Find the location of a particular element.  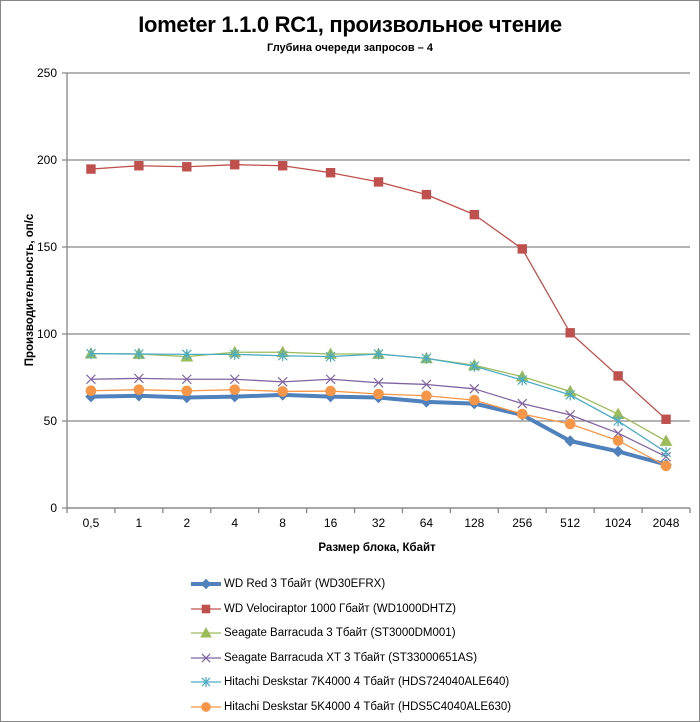

x-tick-label: 32 is located at coordinates (379, 523).